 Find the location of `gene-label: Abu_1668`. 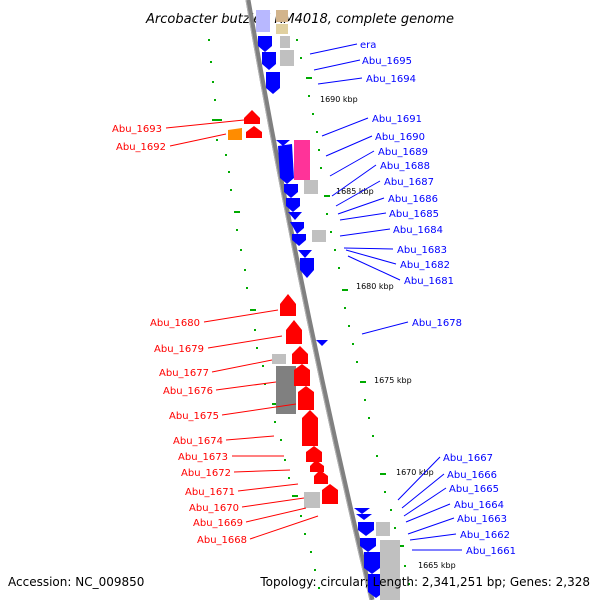

gene-label: Abu_1668 is located at coordinates (222, 540).